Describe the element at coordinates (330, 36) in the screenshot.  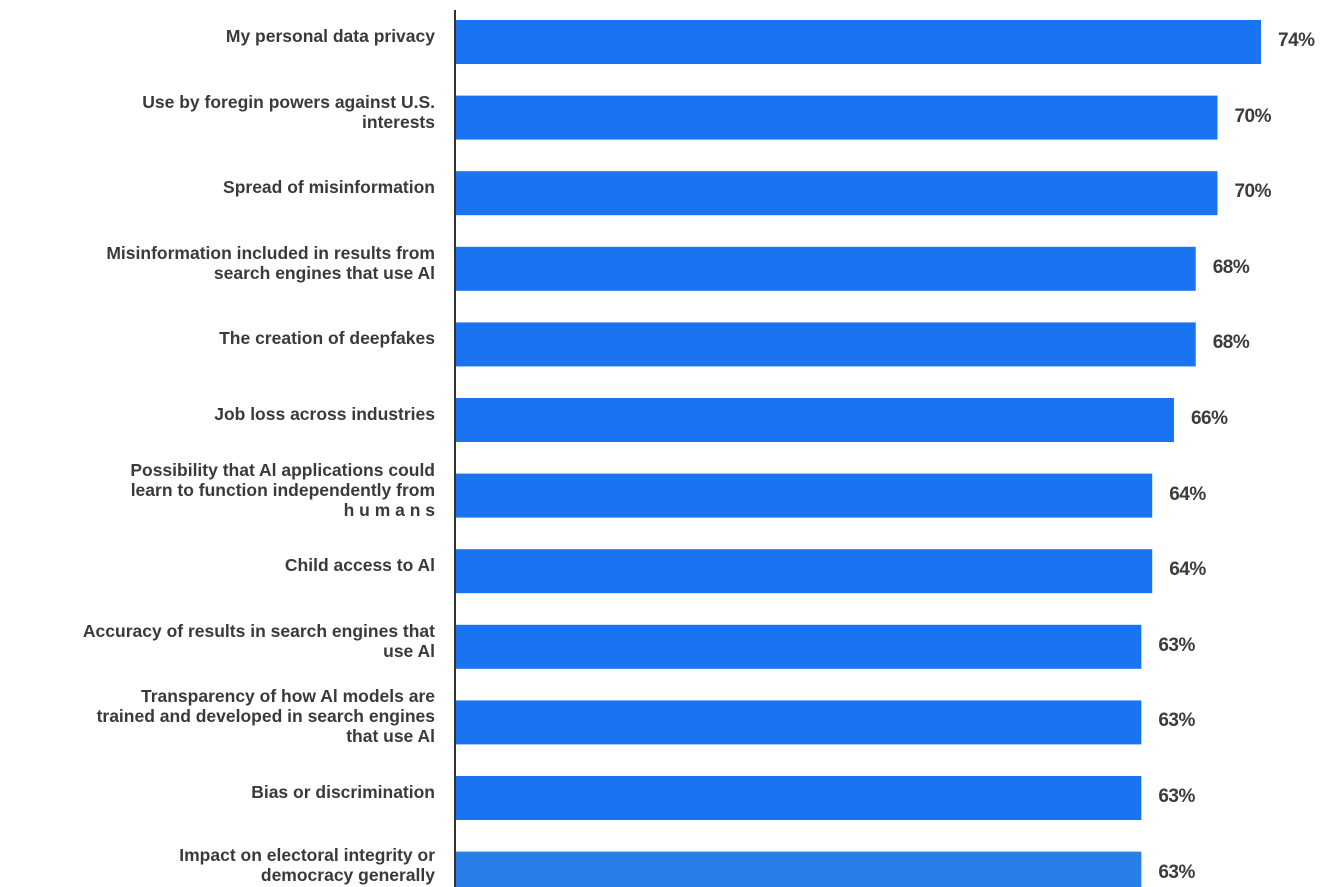
I see `category-label: My personal data privacy` at that location.